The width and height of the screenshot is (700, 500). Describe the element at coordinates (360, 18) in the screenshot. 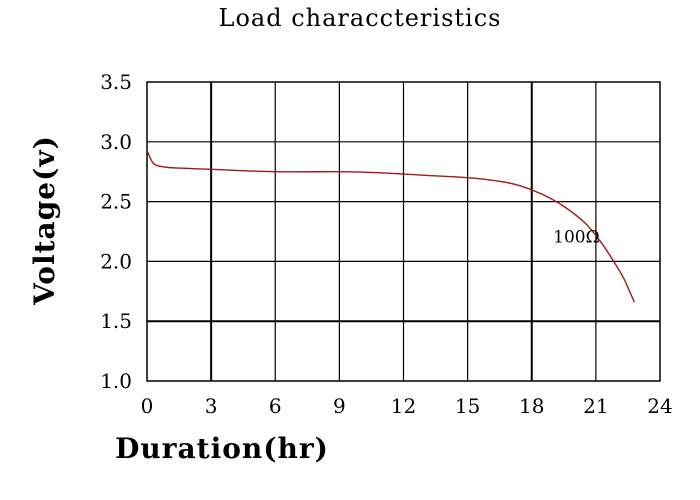

I see `chart-title: Load characcteristics` at that location.